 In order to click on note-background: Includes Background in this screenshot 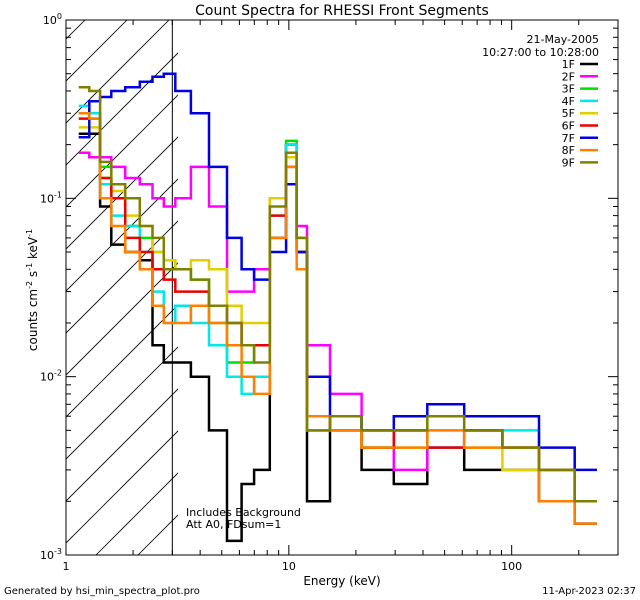, I will do `click(243, 512)`.